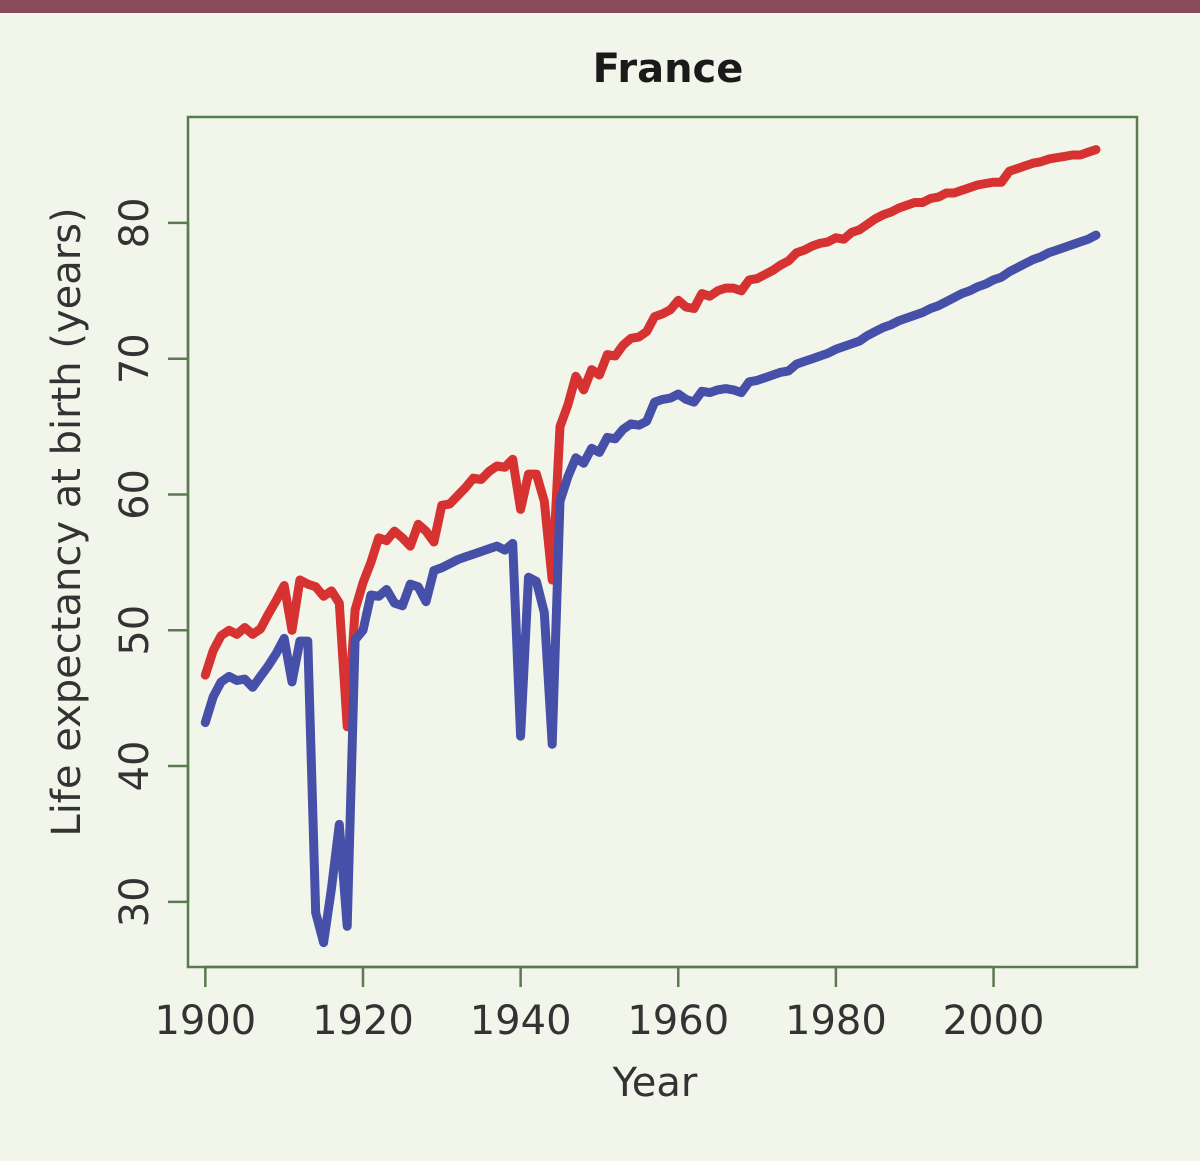 This screenshot has height=1161, width=1200. Describe the element at coordinates (135, 901) in the screenshot. I see `y-tick-label: 30` at that location.